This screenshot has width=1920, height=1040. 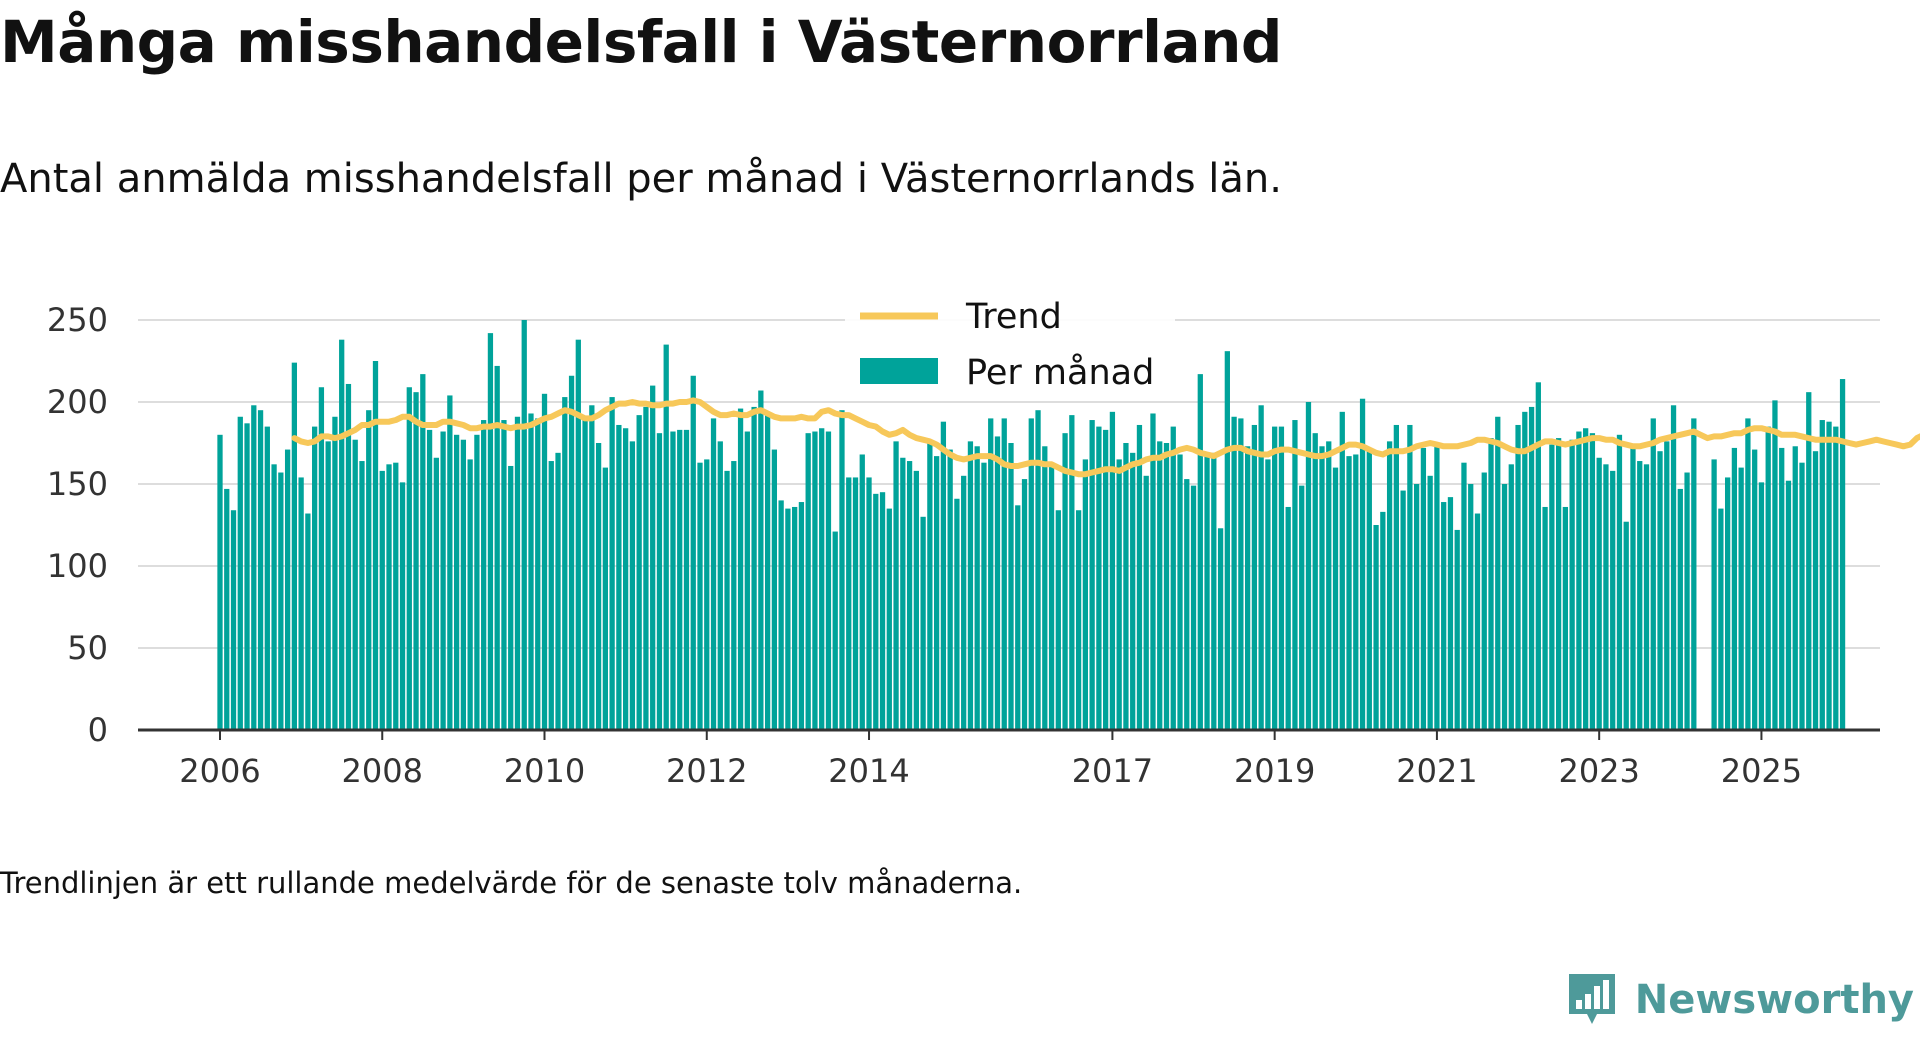 What do you see at coordinates (1274, 771) in the screenshot?
I see `x-tick-label: 2019` at bounding box center [1274, 771].